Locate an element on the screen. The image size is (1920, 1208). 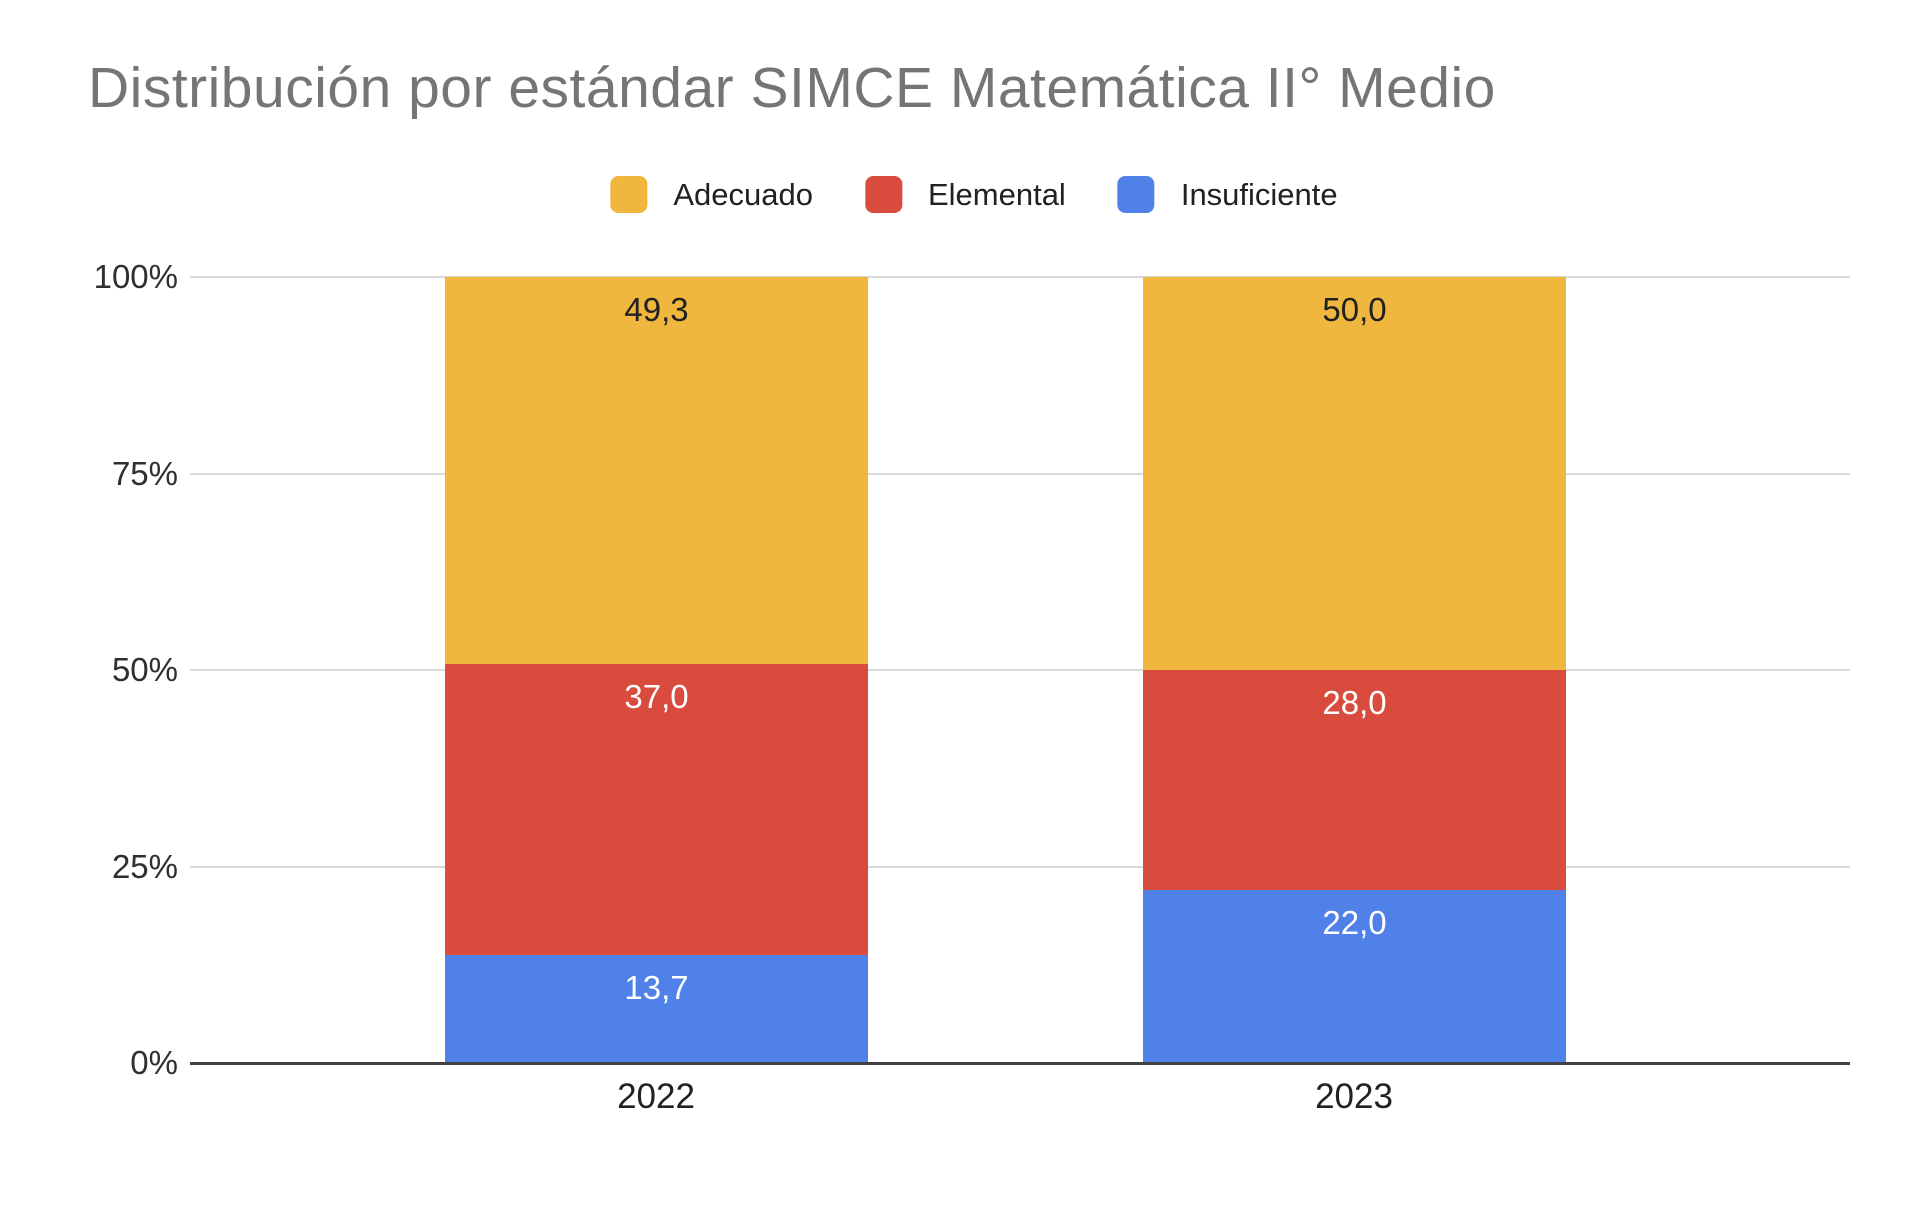
legend-label: Adecuado is located at coordinates (743, 194).